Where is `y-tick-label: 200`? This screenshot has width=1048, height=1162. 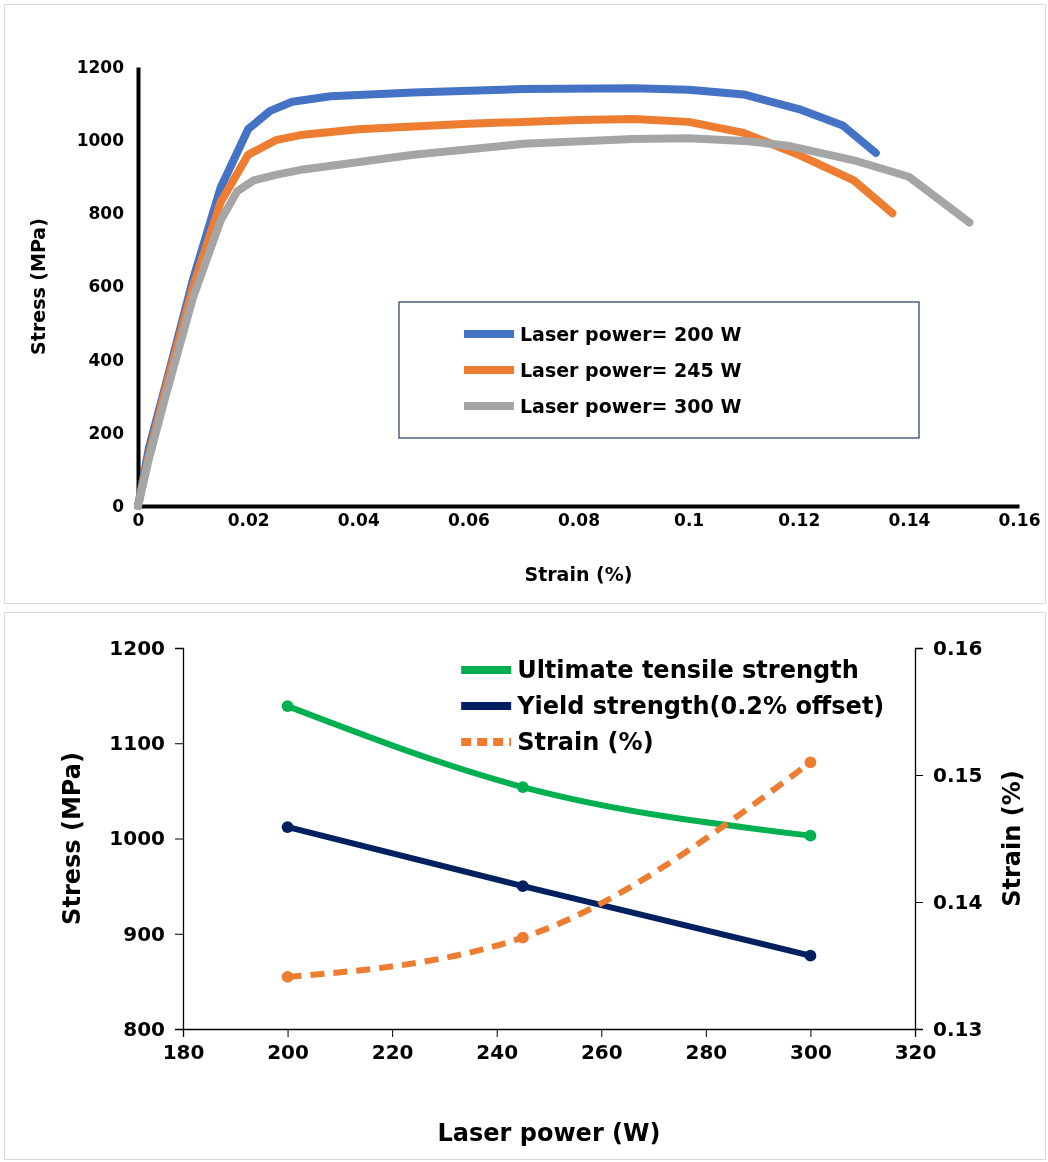
y-tick-label: 200 is located at coordinates (106, 432).